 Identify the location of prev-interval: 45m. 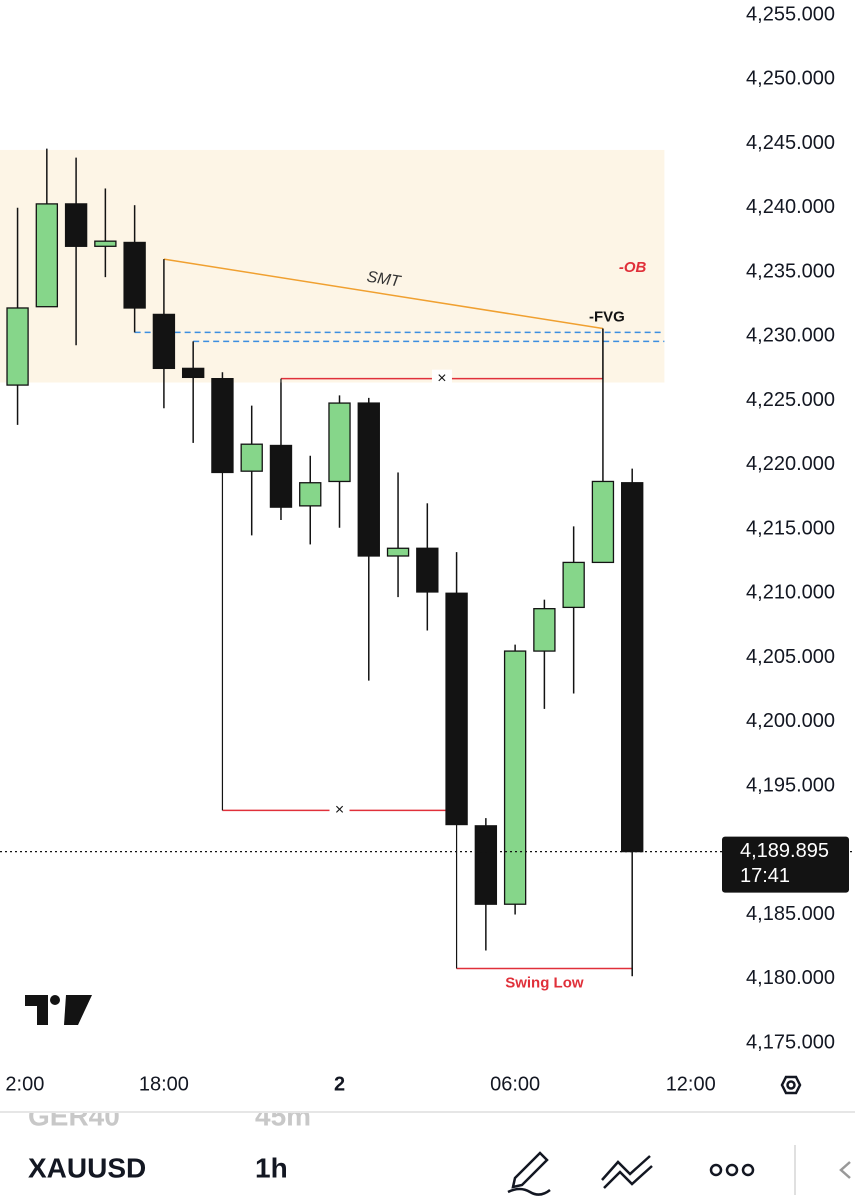
(283, 1115).